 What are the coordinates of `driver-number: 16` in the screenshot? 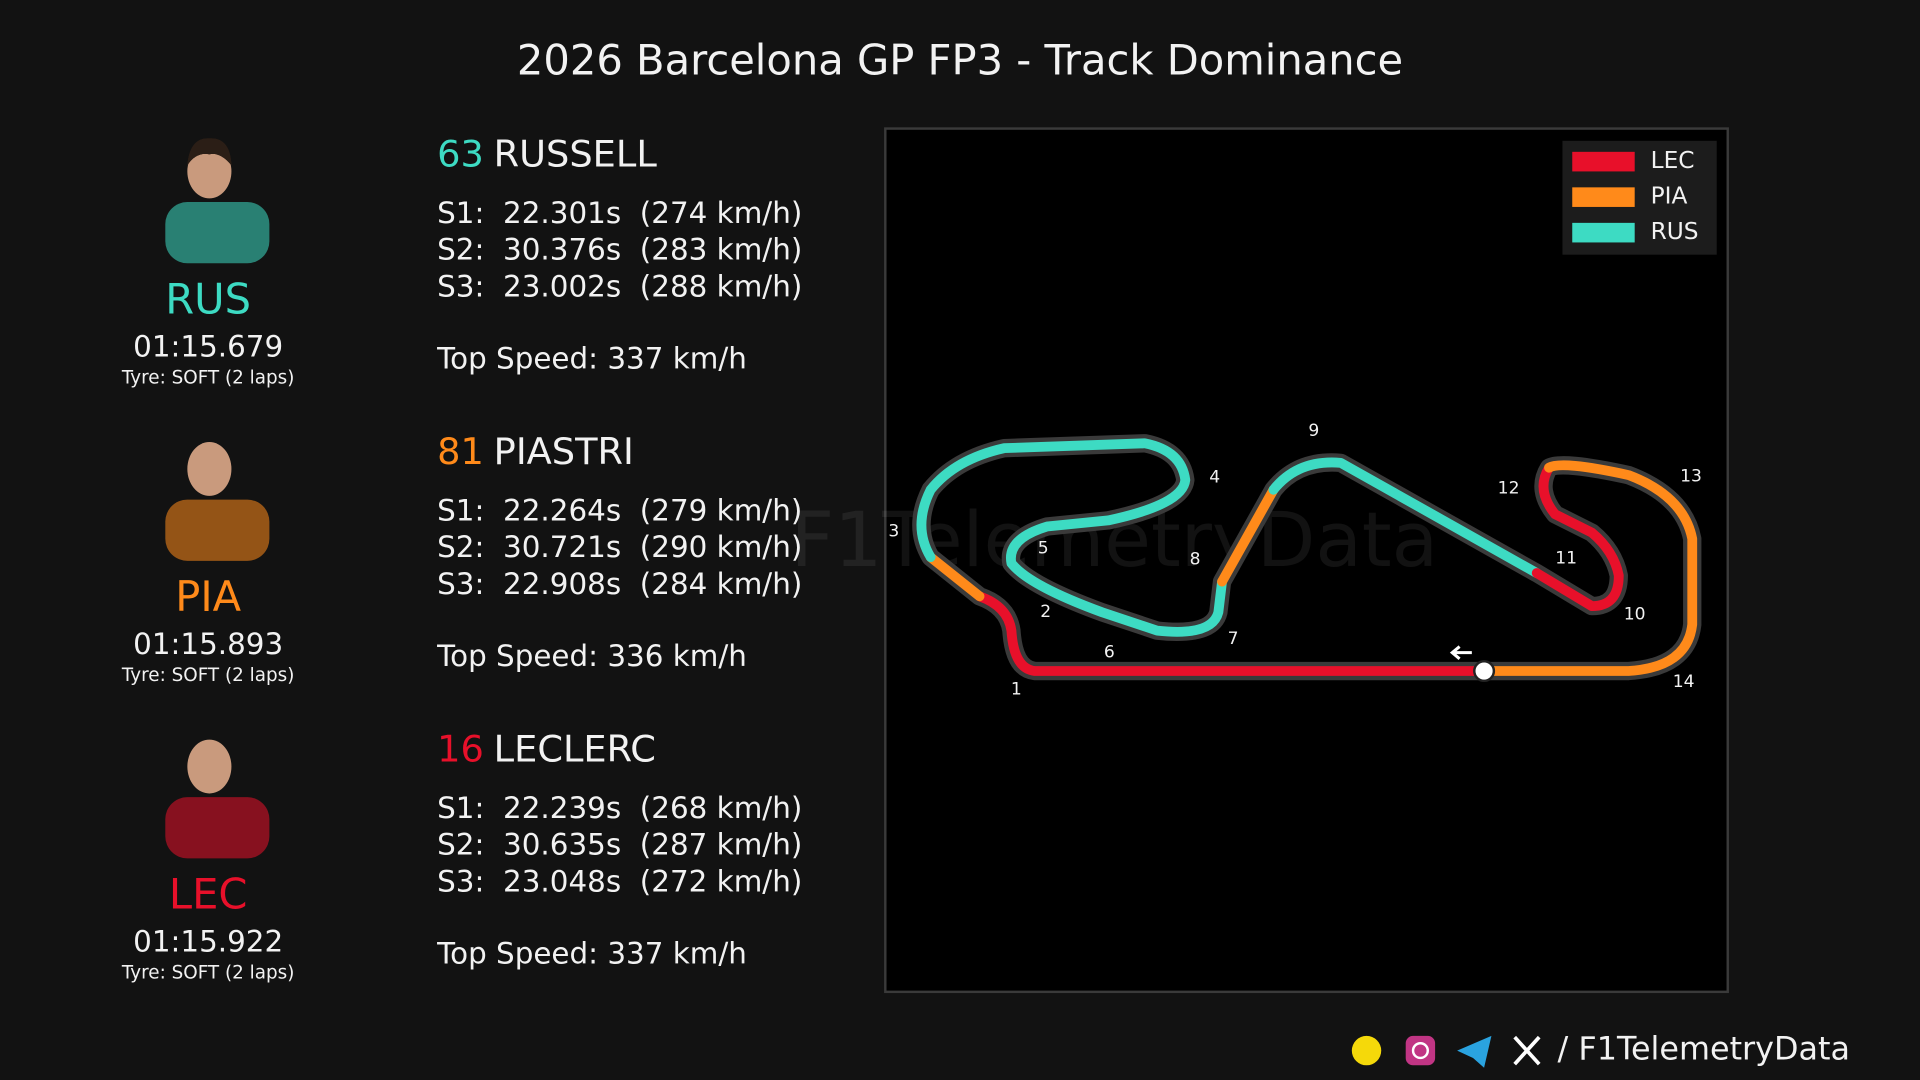 It's located at (460, 748).